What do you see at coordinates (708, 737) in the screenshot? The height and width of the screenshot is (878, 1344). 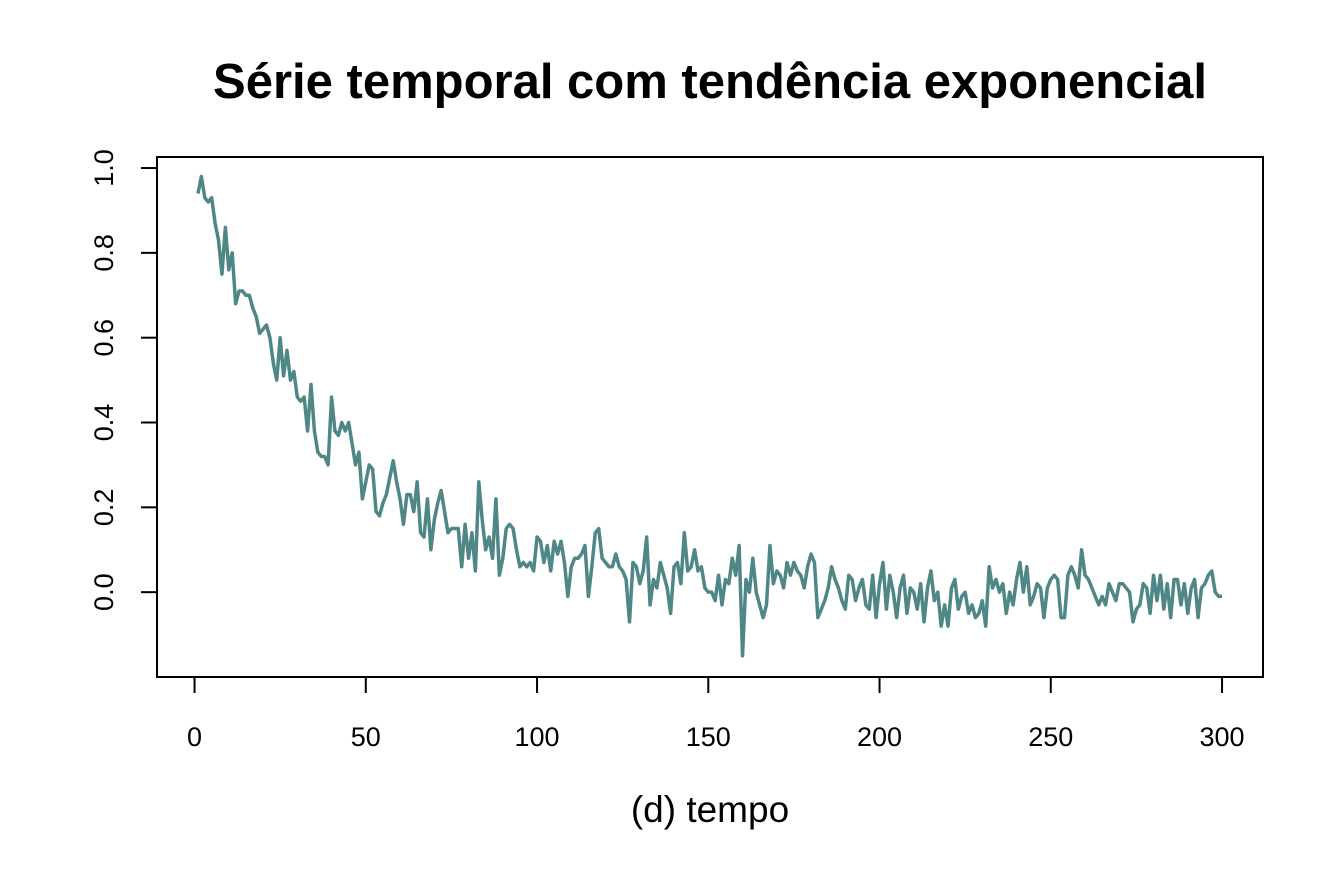 I see `x-tick-label: 150` at bounding box center [708, 737].